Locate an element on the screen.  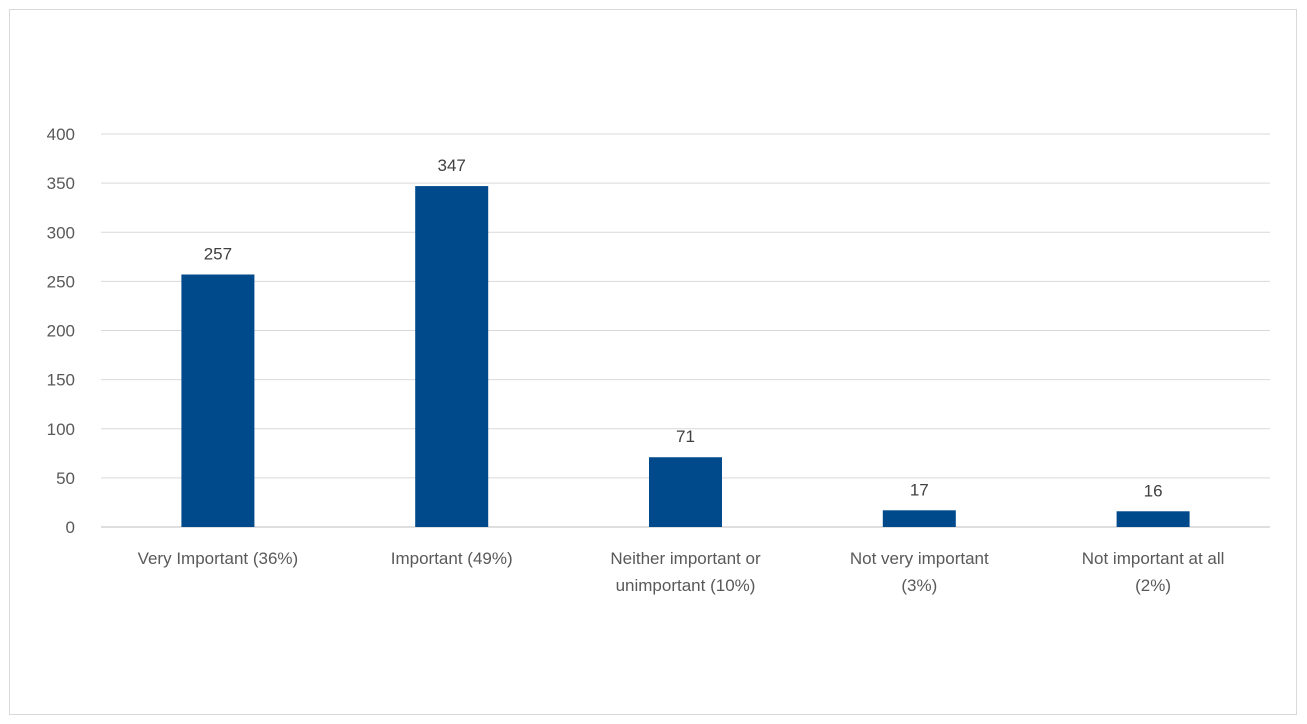
y-tick-label: 300 is located at coordinates (61, 232).